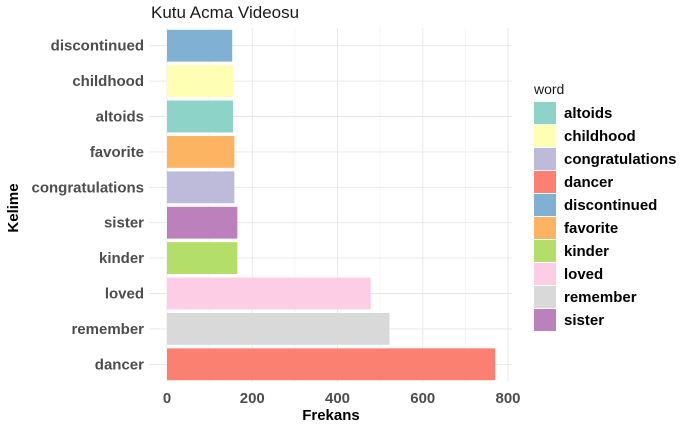 The height and width of the screenshot is (431, 699). What do you see at coordinates (124, 294) in the screenshot?
I see `category-label-loved: loved` at bounding box center [124, 294].